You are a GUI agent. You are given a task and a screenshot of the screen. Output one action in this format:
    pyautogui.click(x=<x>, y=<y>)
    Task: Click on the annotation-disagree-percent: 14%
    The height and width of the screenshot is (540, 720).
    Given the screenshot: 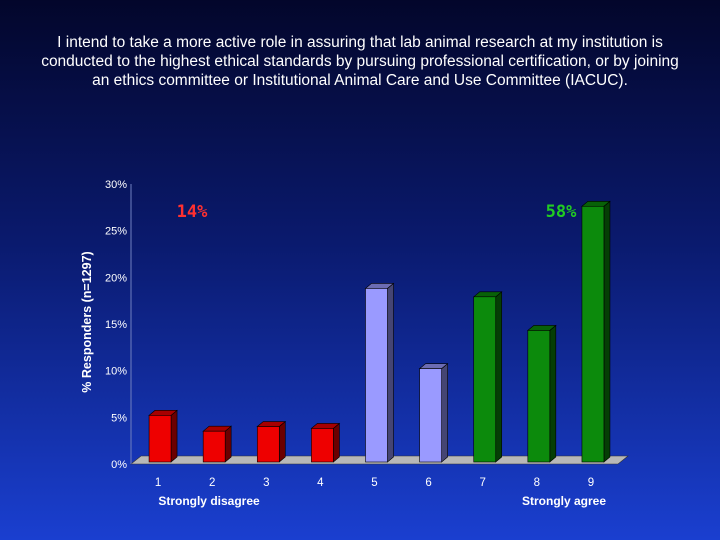 What is the action you would take?
    pyautogui.click(x=192, y=212)
    